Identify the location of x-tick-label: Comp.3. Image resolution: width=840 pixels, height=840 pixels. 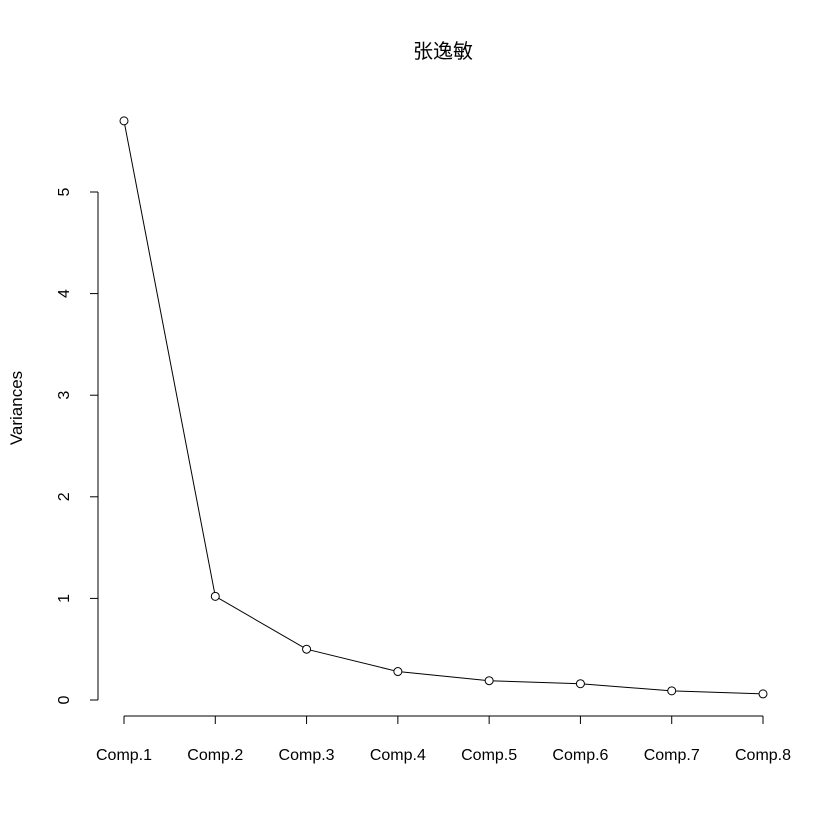
(307, 755).